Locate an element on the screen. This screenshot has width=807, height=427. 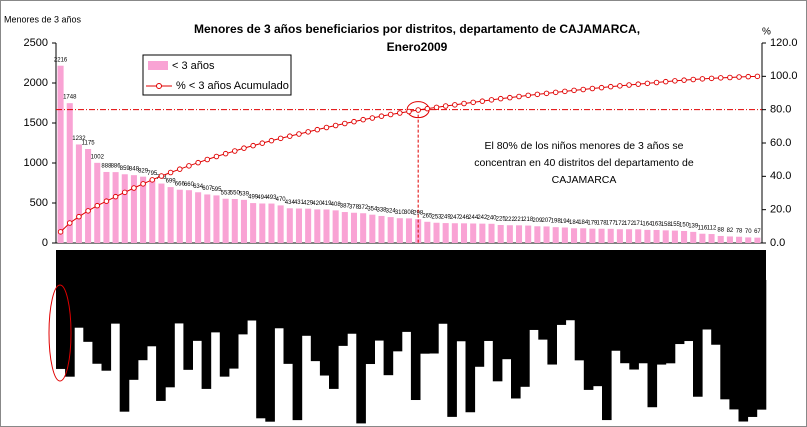
legend-label: % < 3 años Acumulado is located at coordinates (232, 86).